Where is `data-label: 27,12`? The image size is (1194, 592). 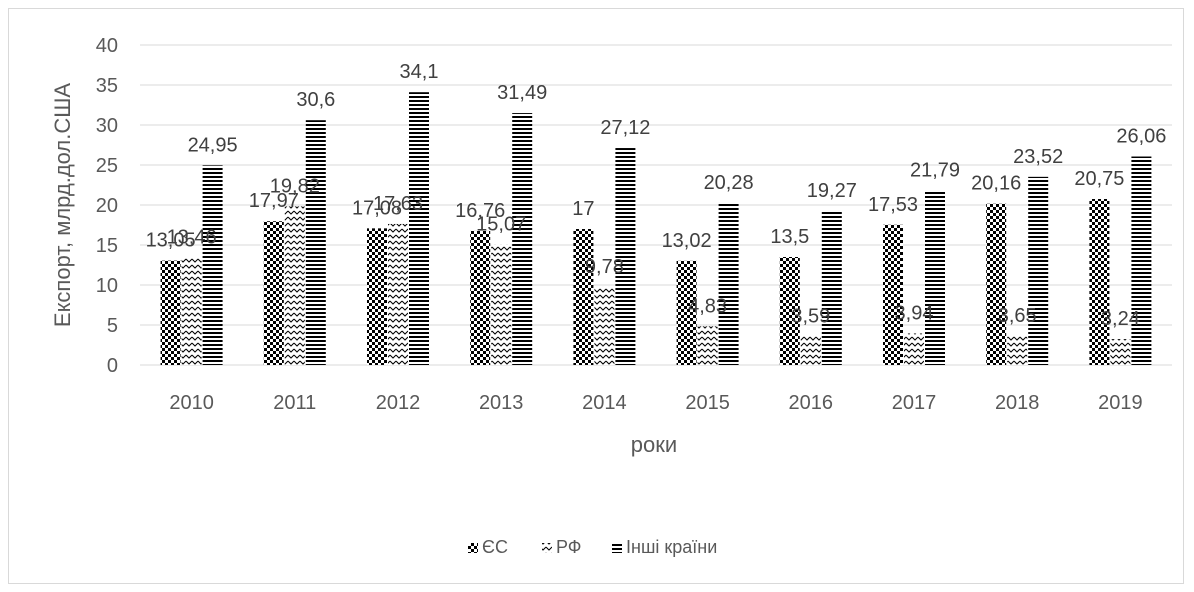
data-label: 27,12 is located at coordinates (625, 128).